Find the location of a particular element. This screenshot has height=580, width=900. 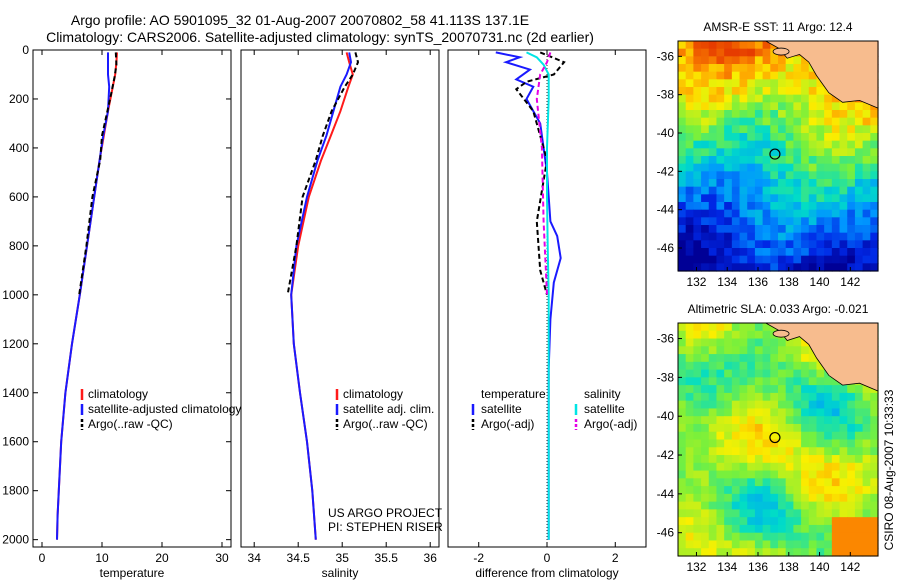

x-tick-label: 34.5 is located at coordinates (299, 558).